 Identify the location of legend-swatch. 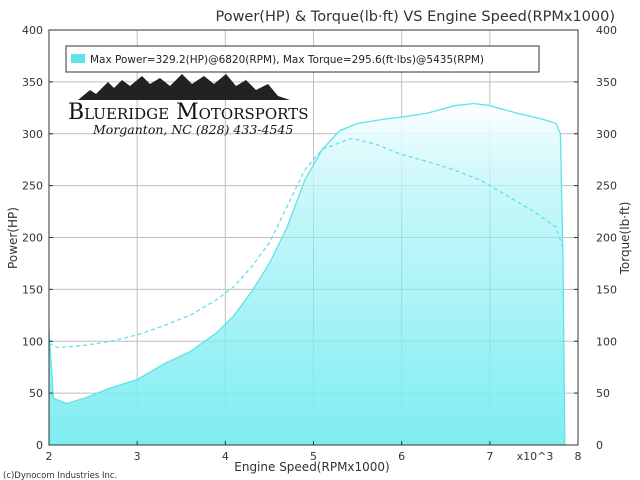
(78, 58).